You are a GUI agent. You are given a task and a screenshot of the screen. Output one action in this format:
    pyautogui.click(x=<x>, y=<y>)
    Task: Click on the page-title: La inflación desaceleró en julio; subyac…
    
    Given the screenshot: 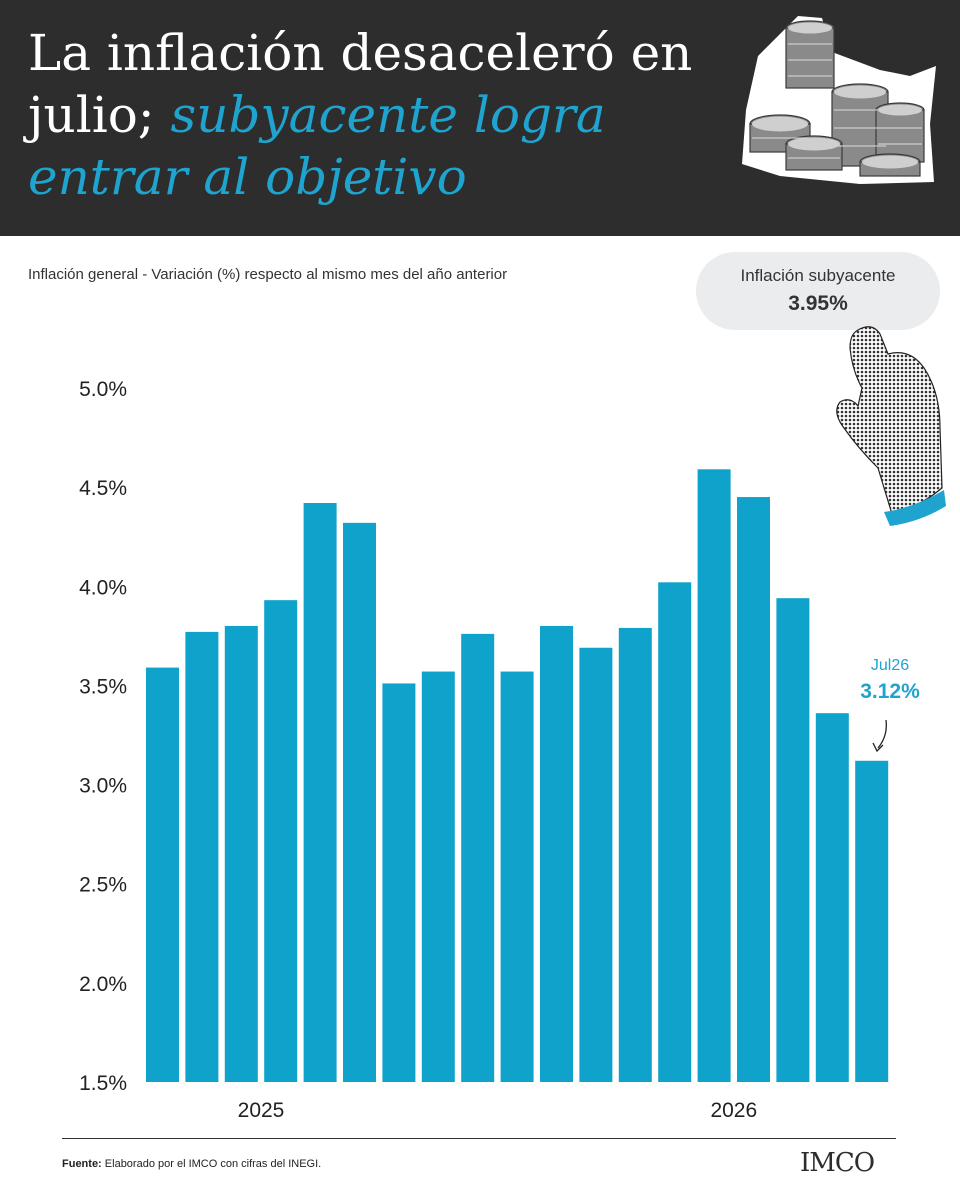 What is the action you would take?
    pyautogui.click(x=378, y=115)
    